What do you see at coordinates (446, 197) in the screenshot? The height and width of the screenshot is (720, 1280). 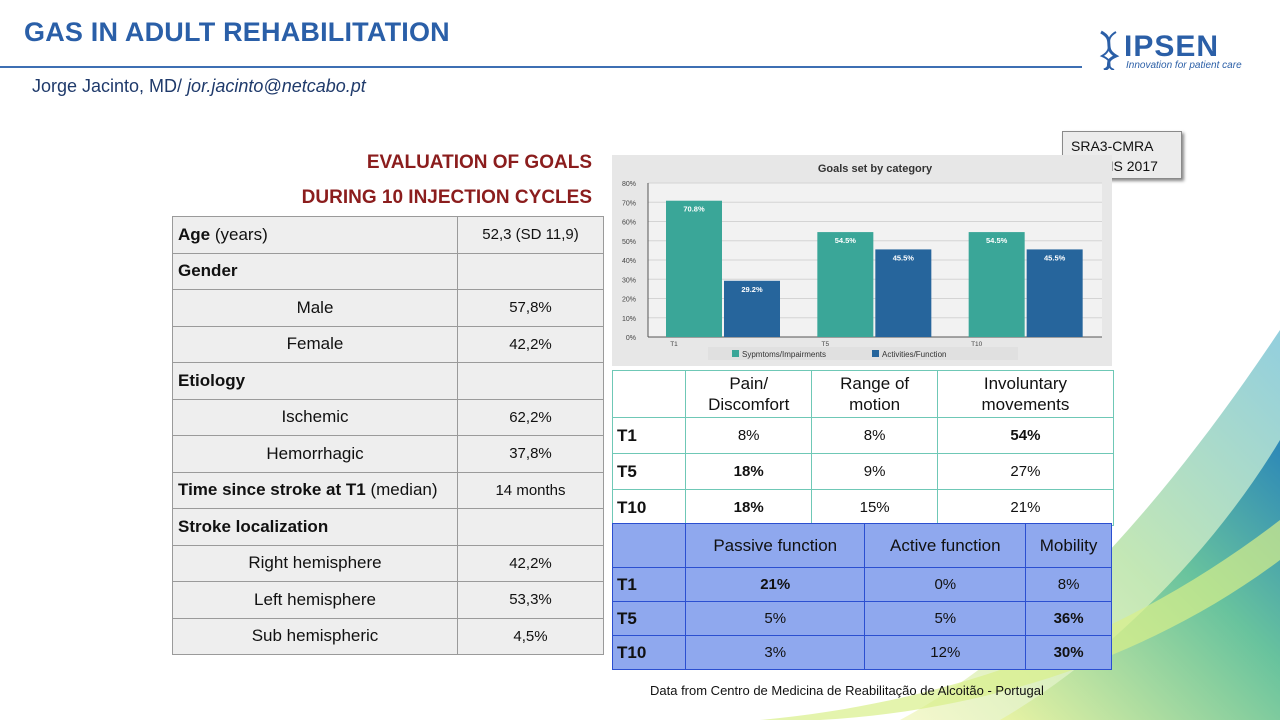 I see `section-title-line-2: DURING 10 INJECTION CYCLES` at bounding box center [446, 197].